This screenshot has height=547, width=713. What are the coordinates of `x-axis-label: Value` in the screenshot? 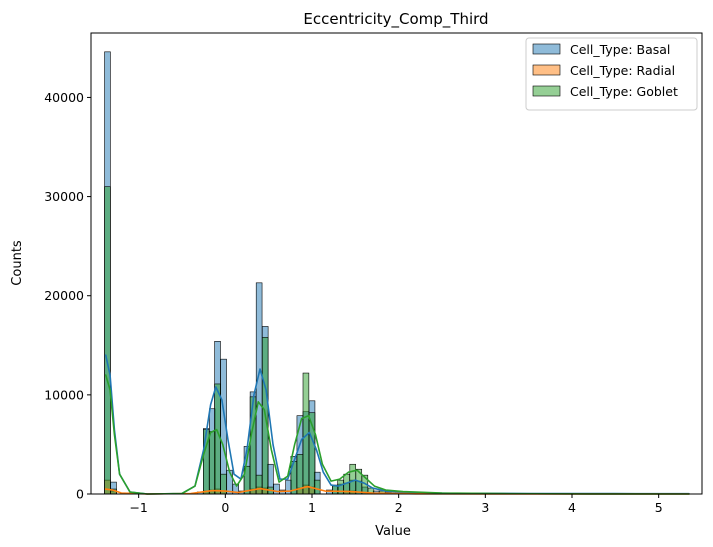 It's located at (393, 531).